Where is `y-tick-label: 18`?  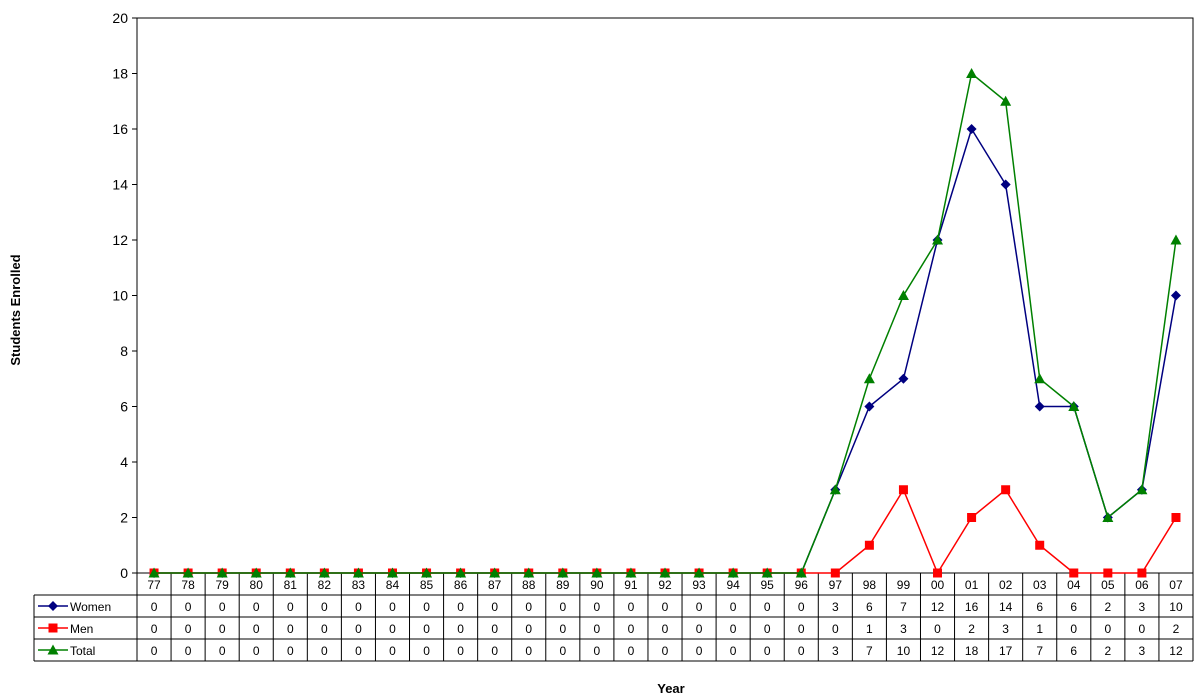
y-tick-label: 18 is located at coordinates (120, 74).